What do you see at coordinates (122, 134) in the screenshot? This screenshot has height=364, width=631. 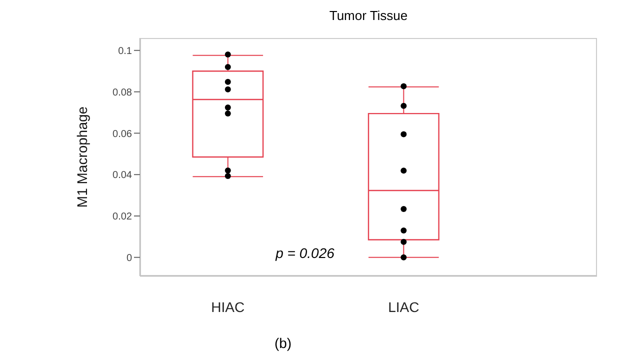 I see `y-tick-label: 0.06` at bounding box center [122, 134].